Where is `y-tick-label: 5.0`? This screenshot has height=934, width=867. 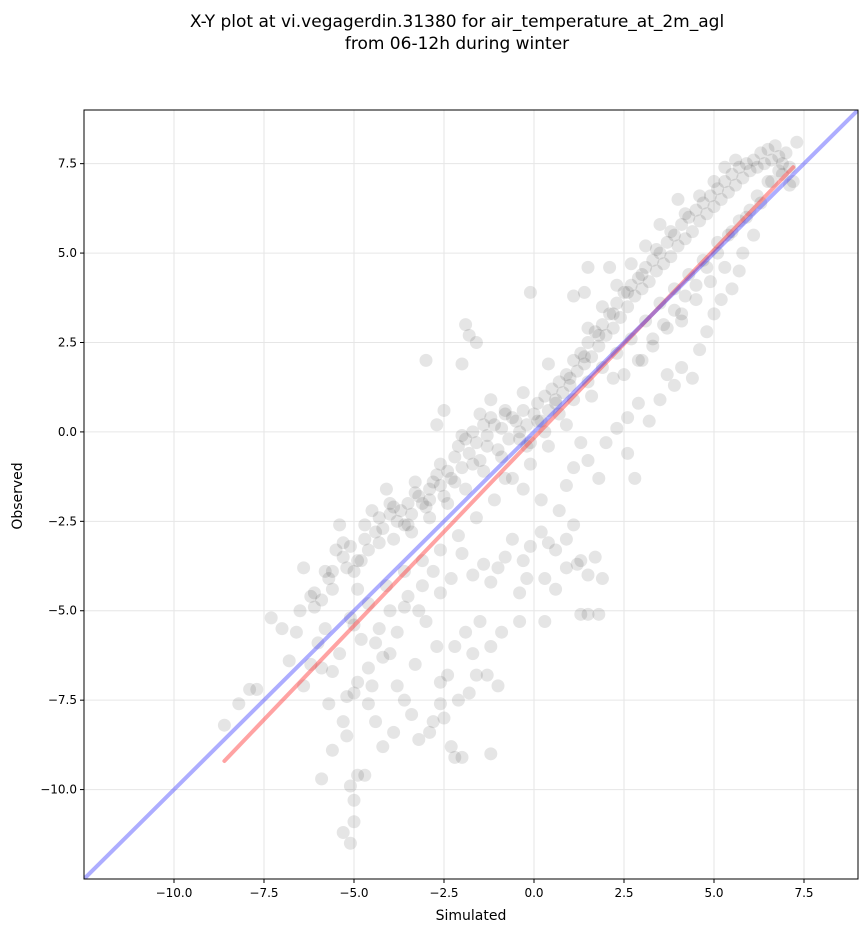
y-tick-label: 5.0 is located at coordinates (67, 253).